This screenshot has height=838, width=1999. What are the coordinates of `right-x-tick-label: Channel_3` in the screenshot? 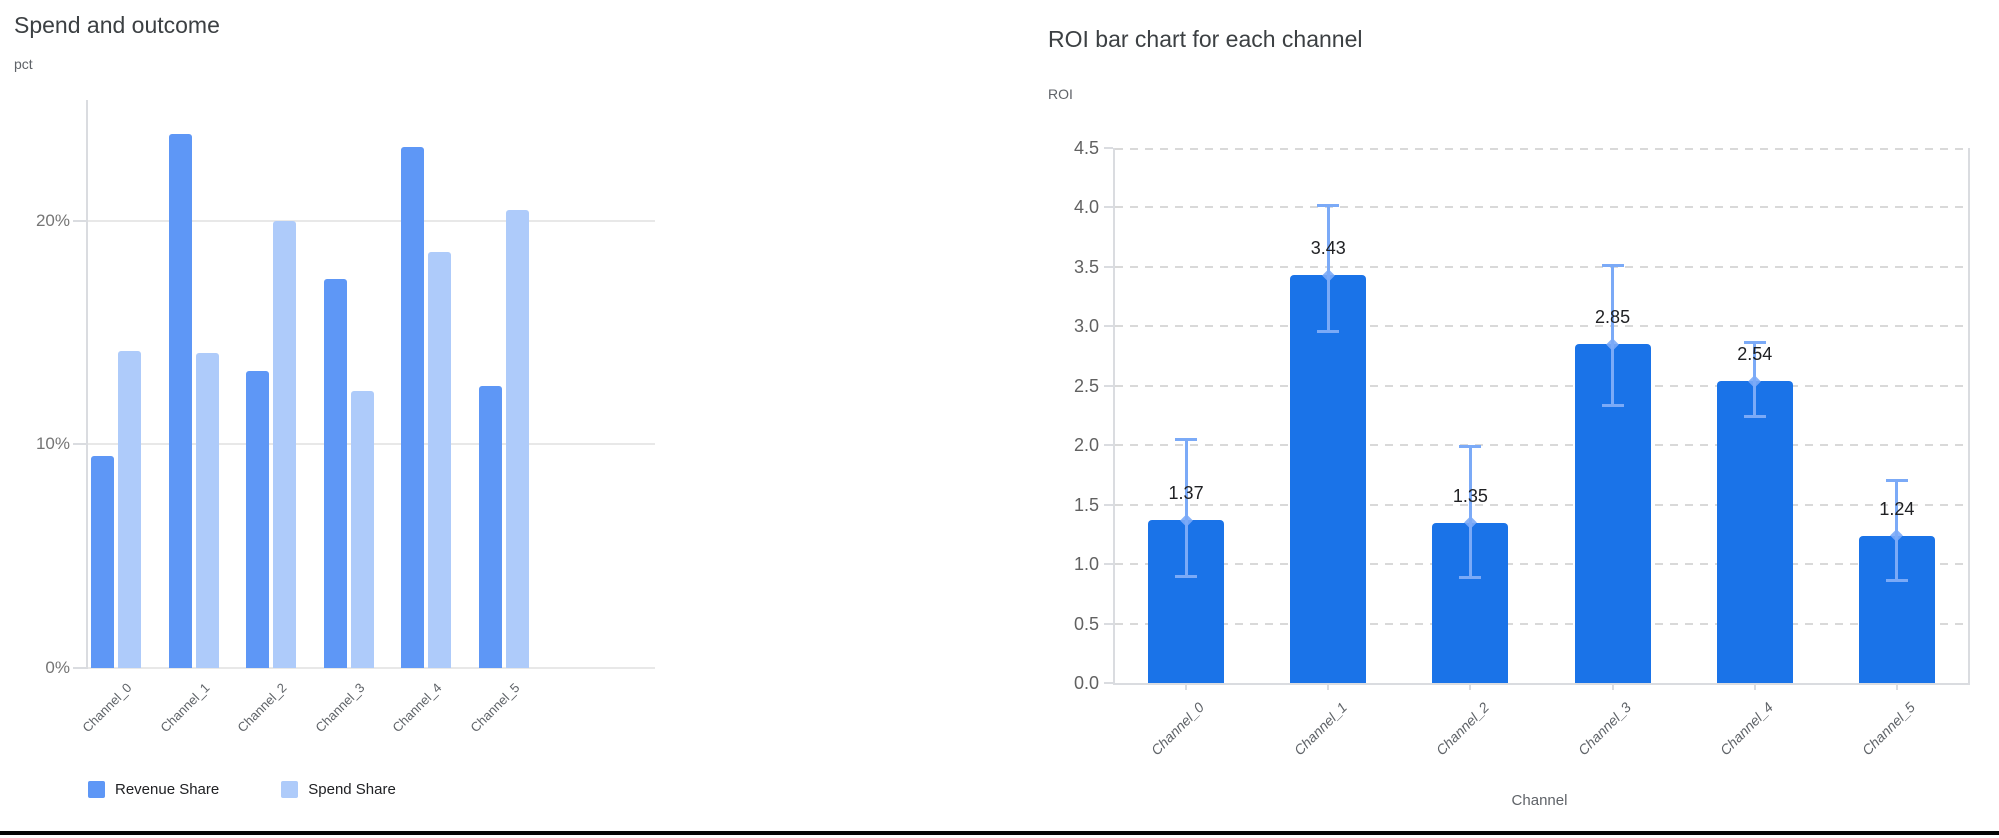 It's located at (1604, 729).